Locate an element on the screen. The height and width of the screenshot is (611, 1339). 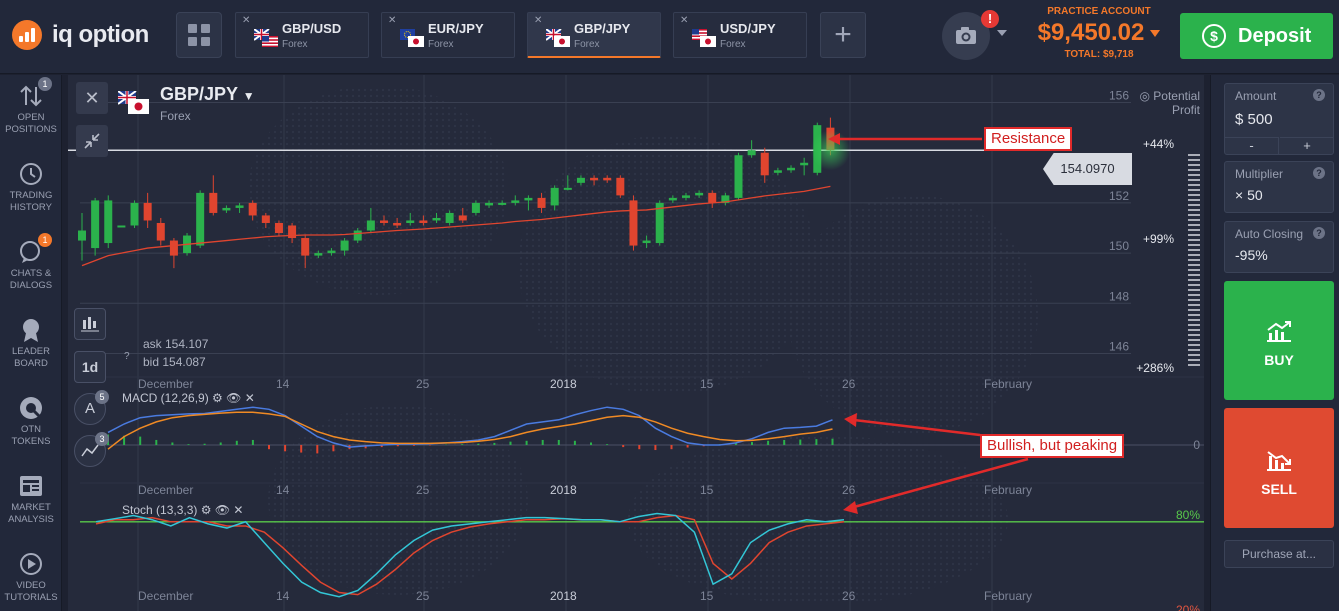
tab-usd-jpy: ✕ USD/JPY Forex is located at coordinates (740, 35).